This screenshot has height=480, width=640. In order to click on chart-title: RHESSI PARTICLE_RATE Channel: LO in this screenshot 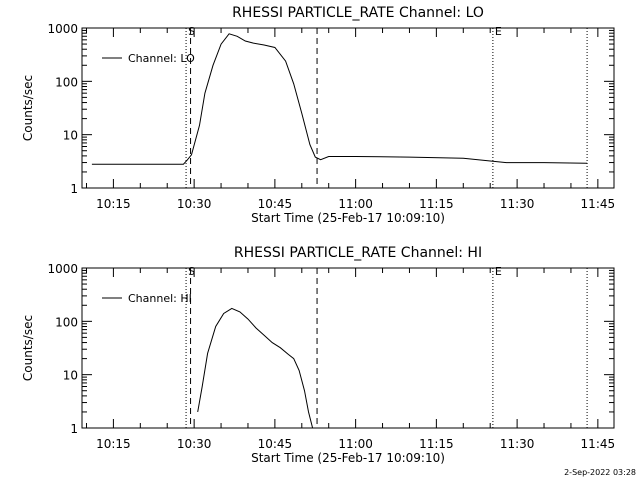, I will do `click(358, 13)`.